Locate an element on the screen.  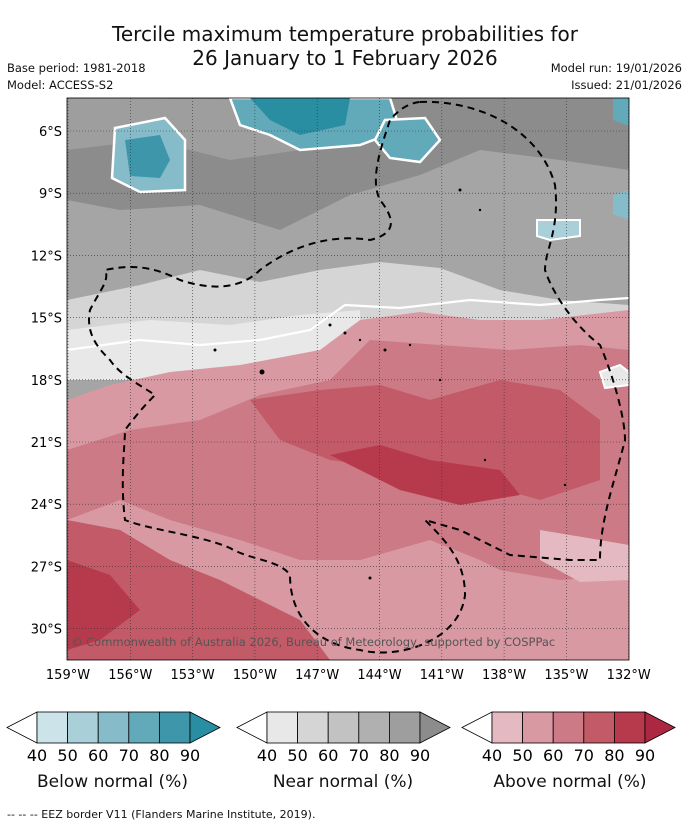
lon-label: 135°W is located at coordinates (566, 675).